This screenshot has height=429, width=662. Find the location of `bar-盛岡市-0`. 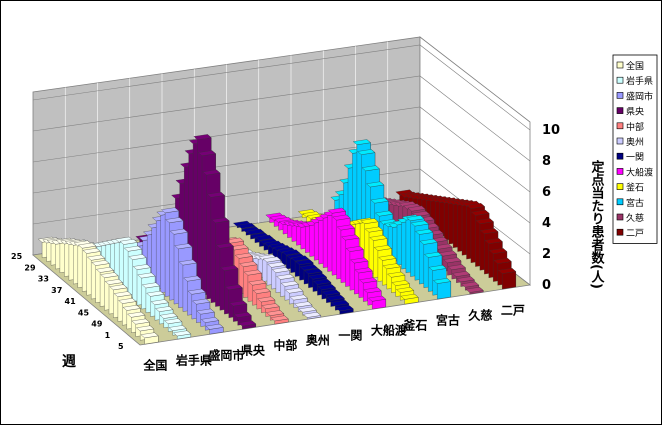

bar-盛岡市-0 is located at coordinates (214, 329).